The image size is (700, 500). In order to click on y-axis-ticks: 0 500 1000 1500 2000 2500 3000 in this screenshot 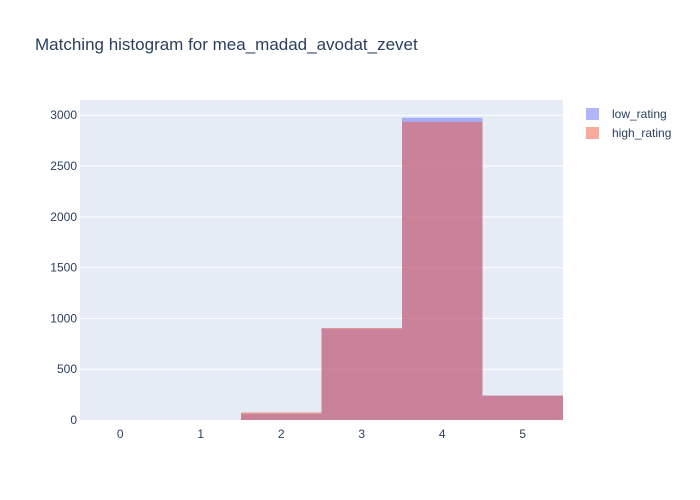, I will do `click(63, 267)`.